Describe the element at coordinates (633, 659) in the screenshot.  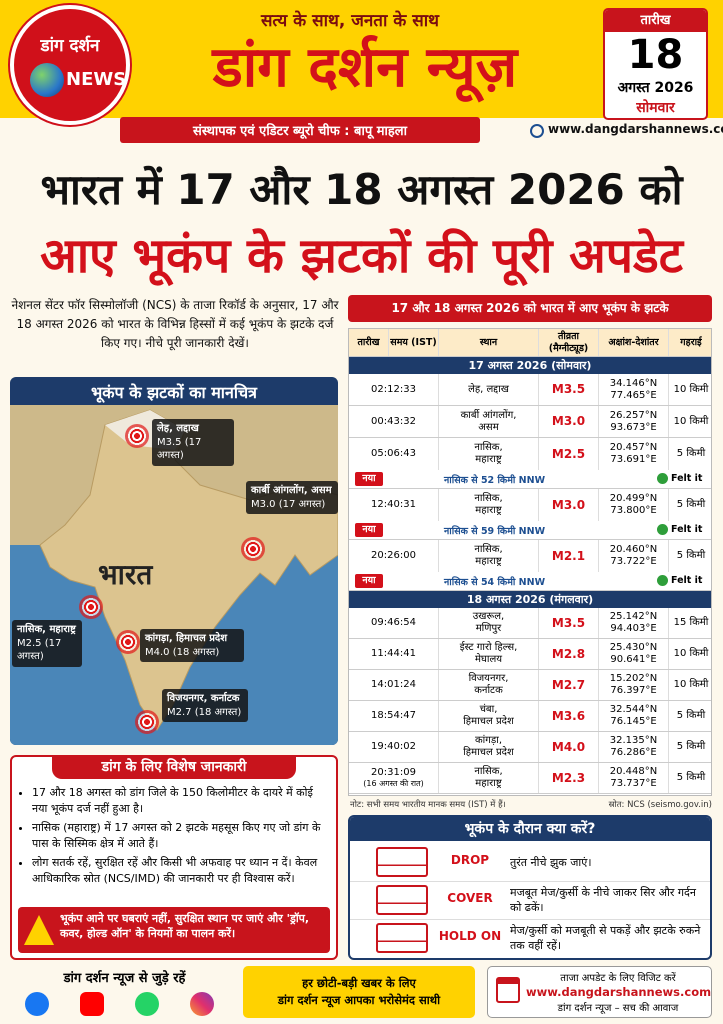
I see `longitude: 90.641°E` at that location.